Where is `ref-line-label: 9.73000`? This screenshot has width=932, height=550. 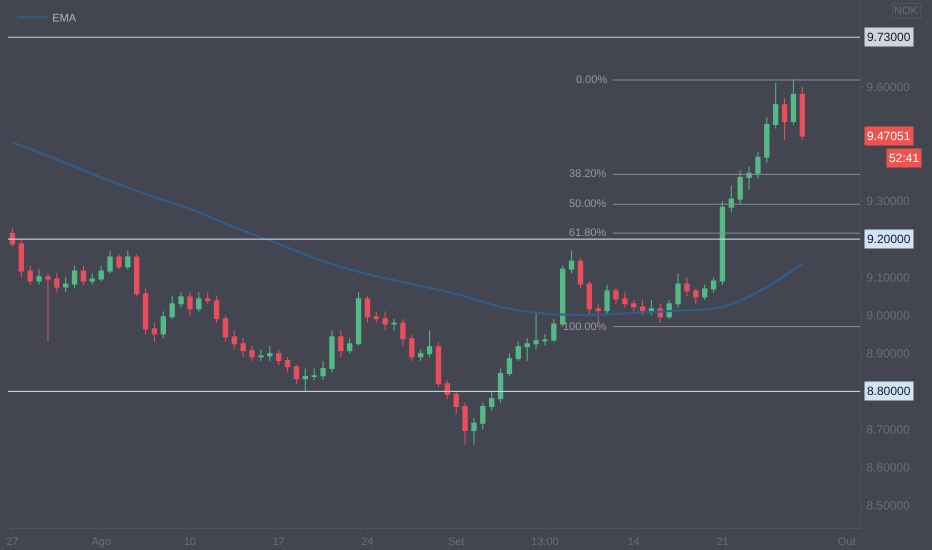
ref-line-label: 9.73000 is located at coordinates (889, 37).